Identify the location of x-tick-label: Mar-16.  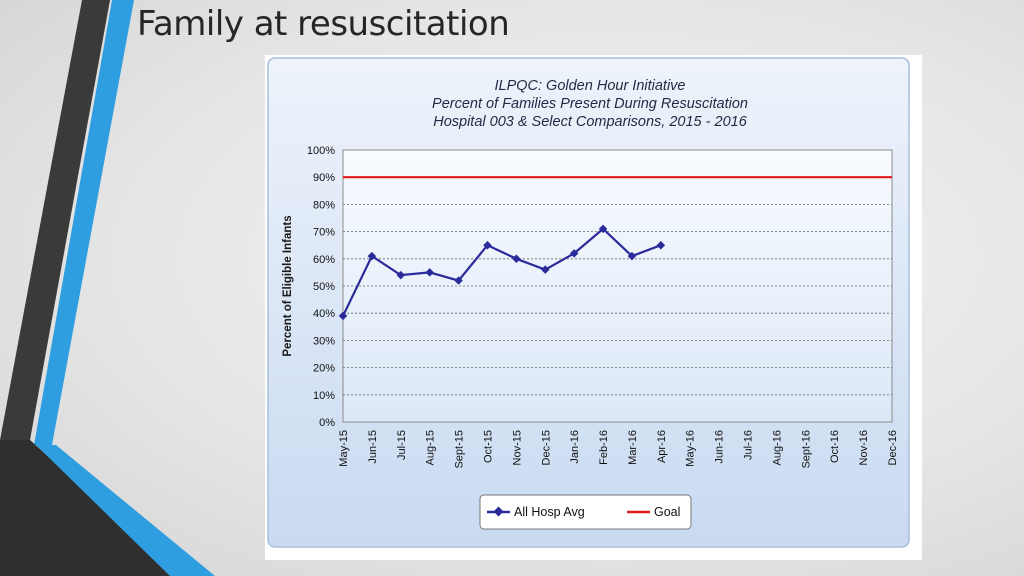
(633, 447).